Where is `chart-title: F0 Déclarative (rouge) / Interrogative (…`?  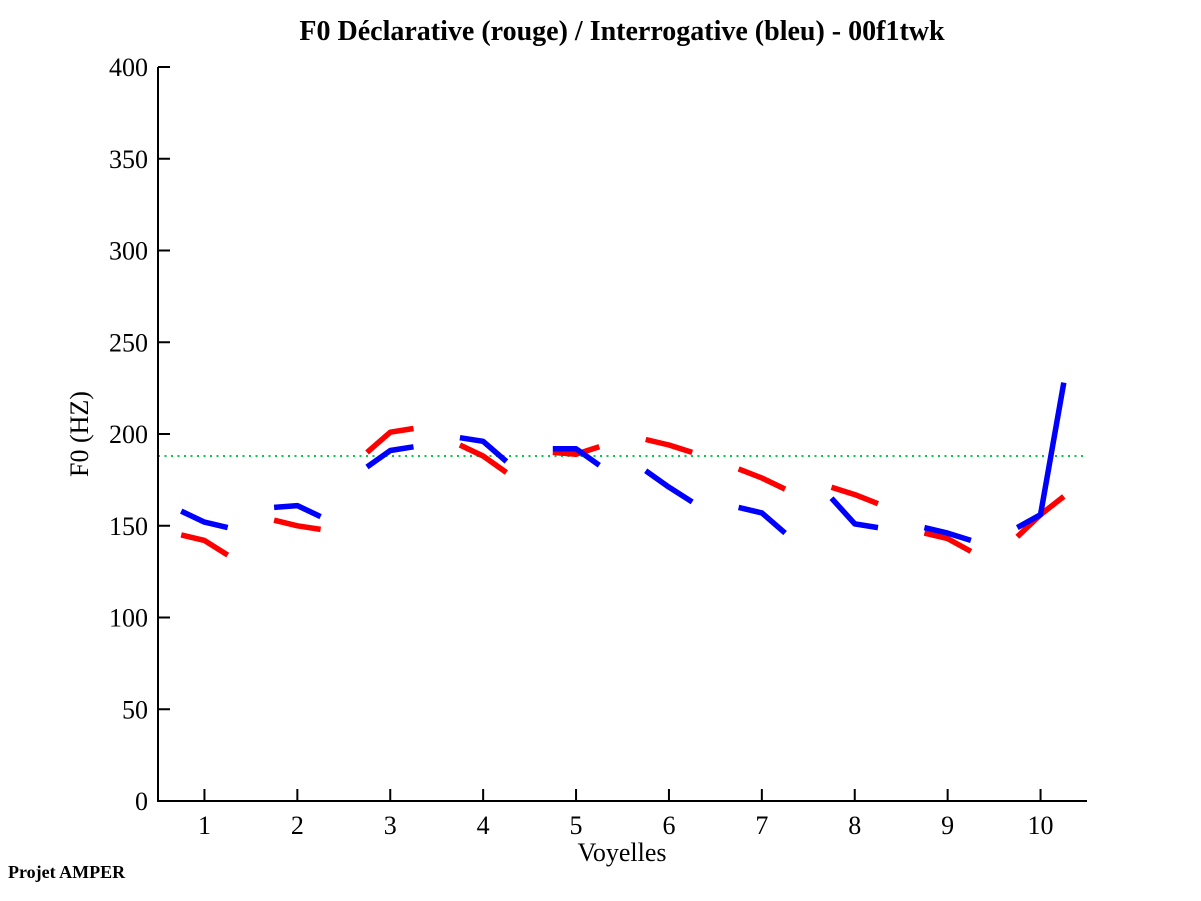 chart-title: F0 Déclarative (rouge) / Interrogative (… is located at coordinates (622, 31).